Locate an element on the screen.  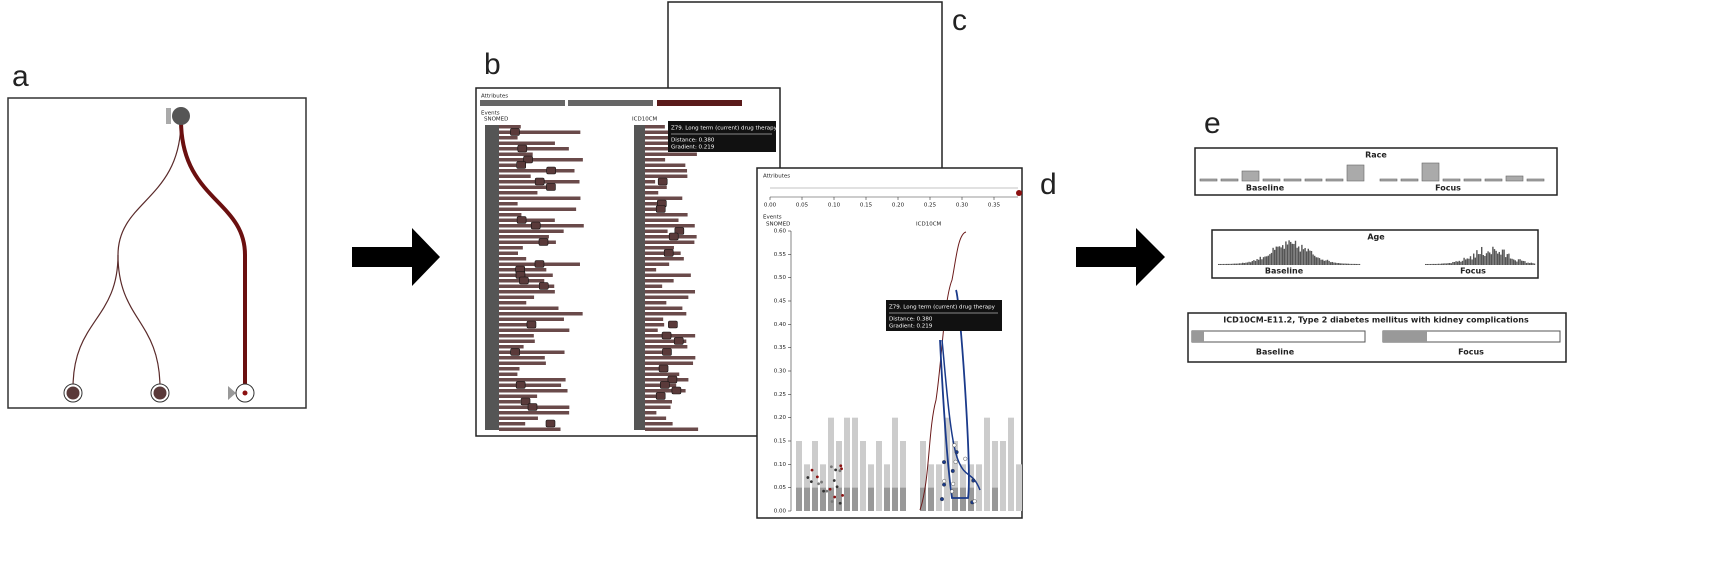
panel-title: Race is located at coordinates (1376, 155).